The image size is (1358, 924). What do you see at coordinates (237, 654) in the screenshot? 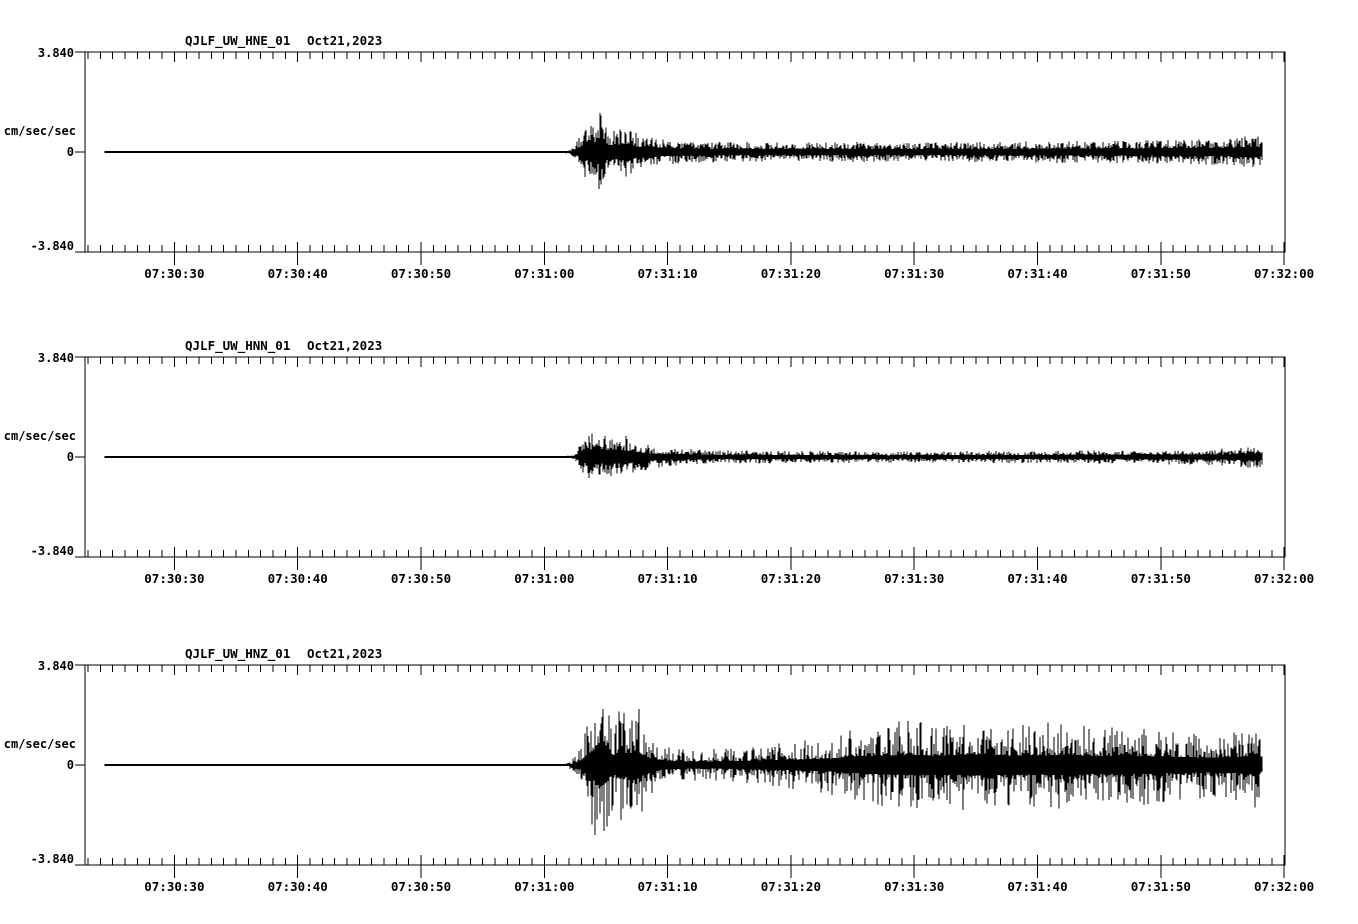
I see `station-label: QJLF_UW_HNZ_01` at bounding box center [237, 654].